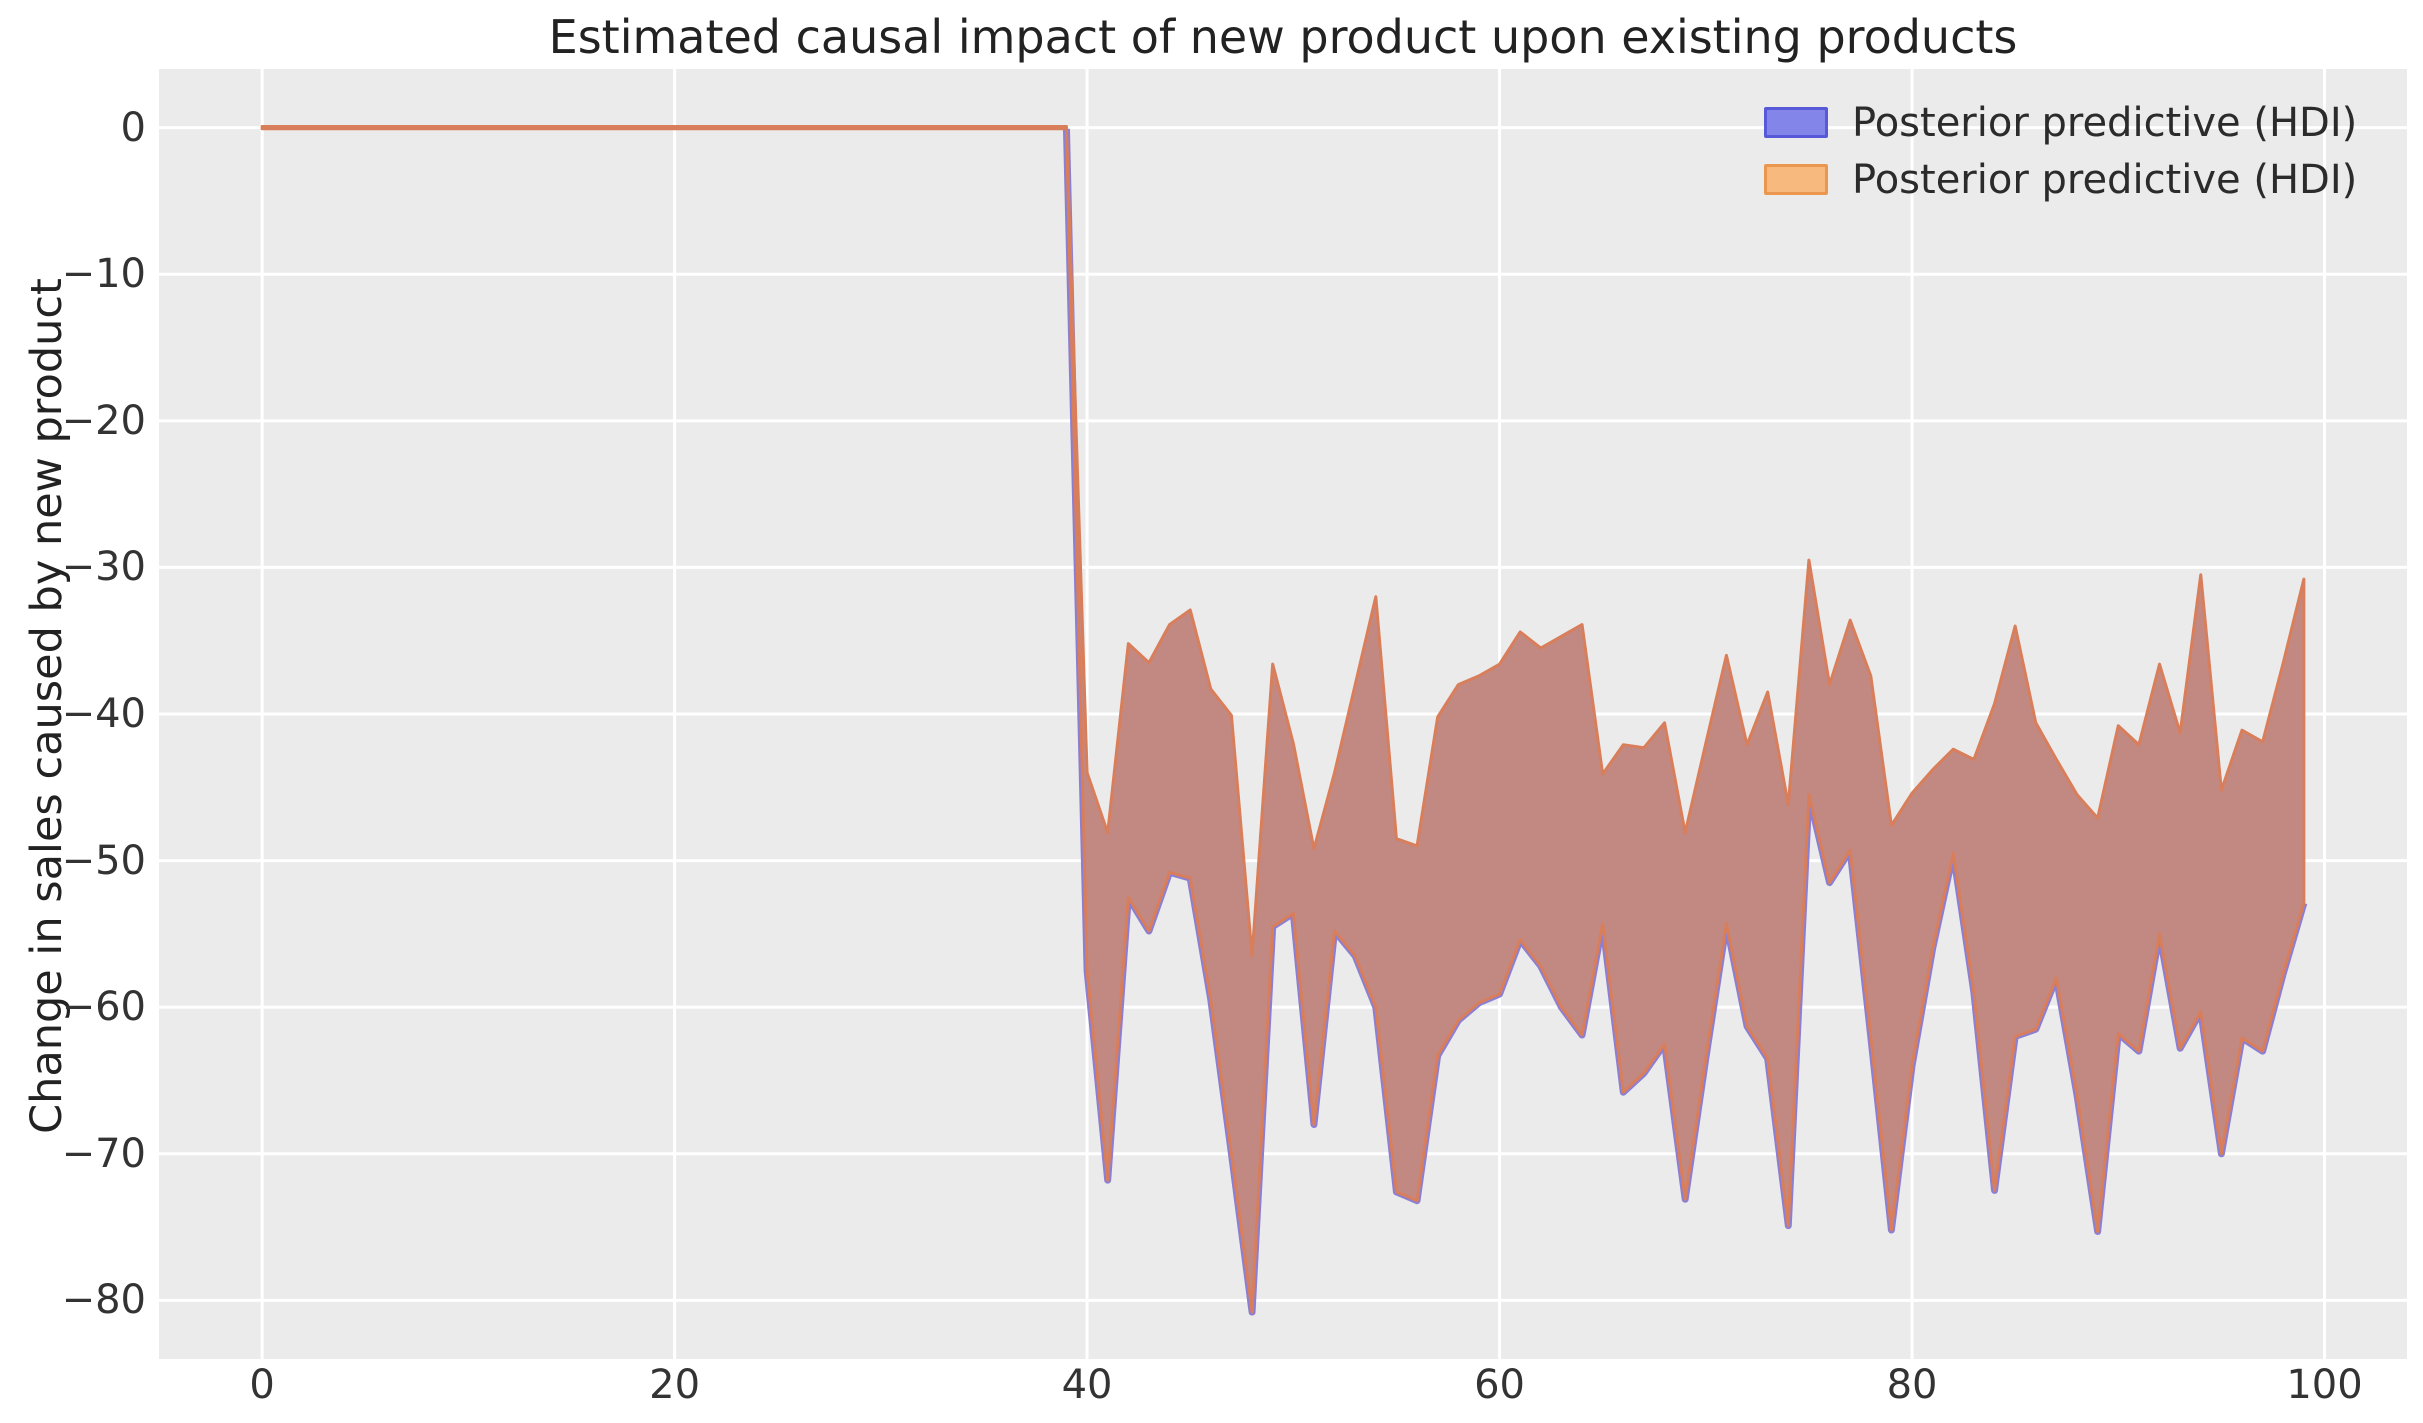 Image resolution: width=2423 pixels, height=1423 pixels. Describe the element at coordinates (103, 1300) in the screenshot. I see `y-tick-label: −80` at that location.